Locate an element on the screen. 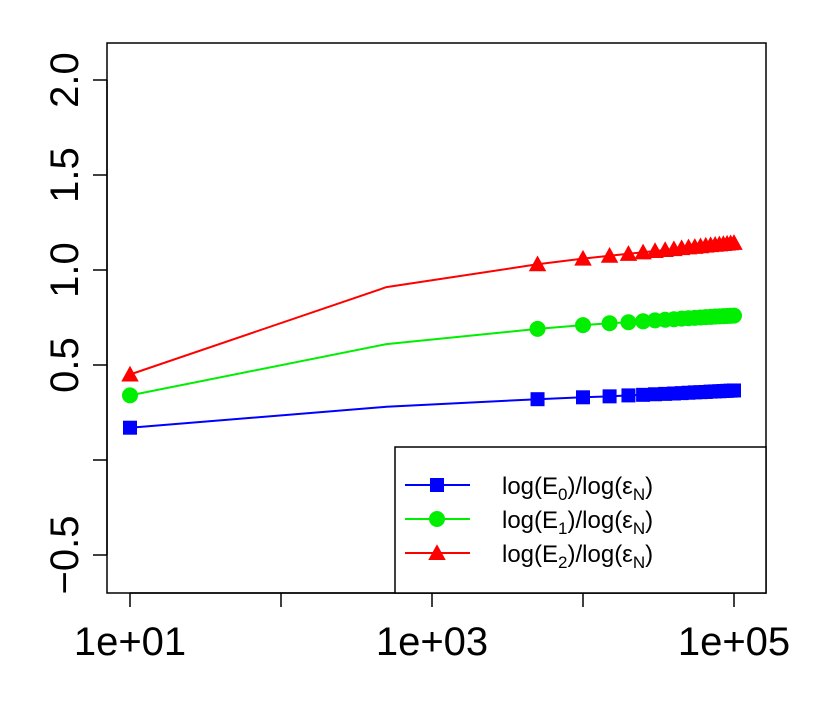 The image size is (830, 706). x-tick-label: 1e+03 is located at coordinates (432, 642).